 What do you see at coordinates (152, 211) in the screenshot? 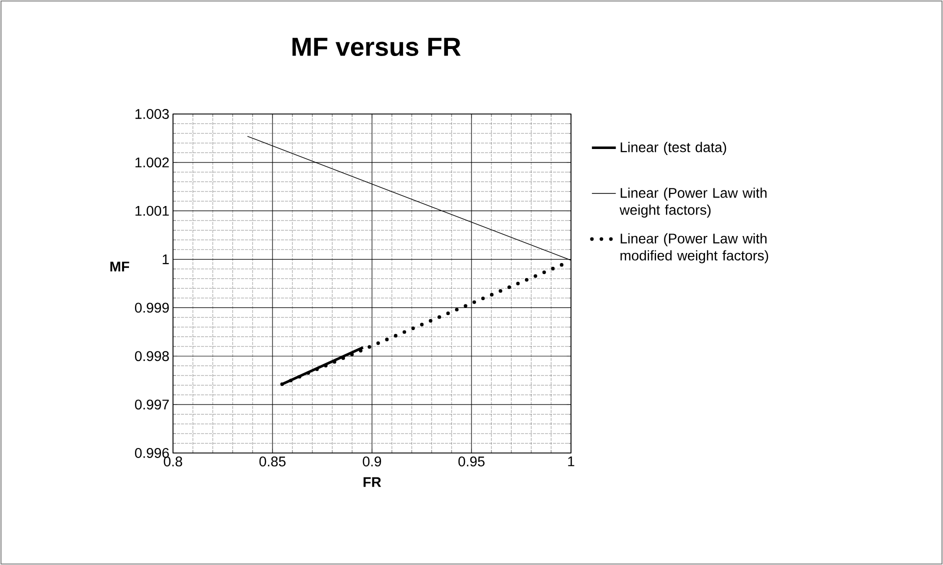
I see `y-tick-label: 1.001` at bounding box center [152, 211].